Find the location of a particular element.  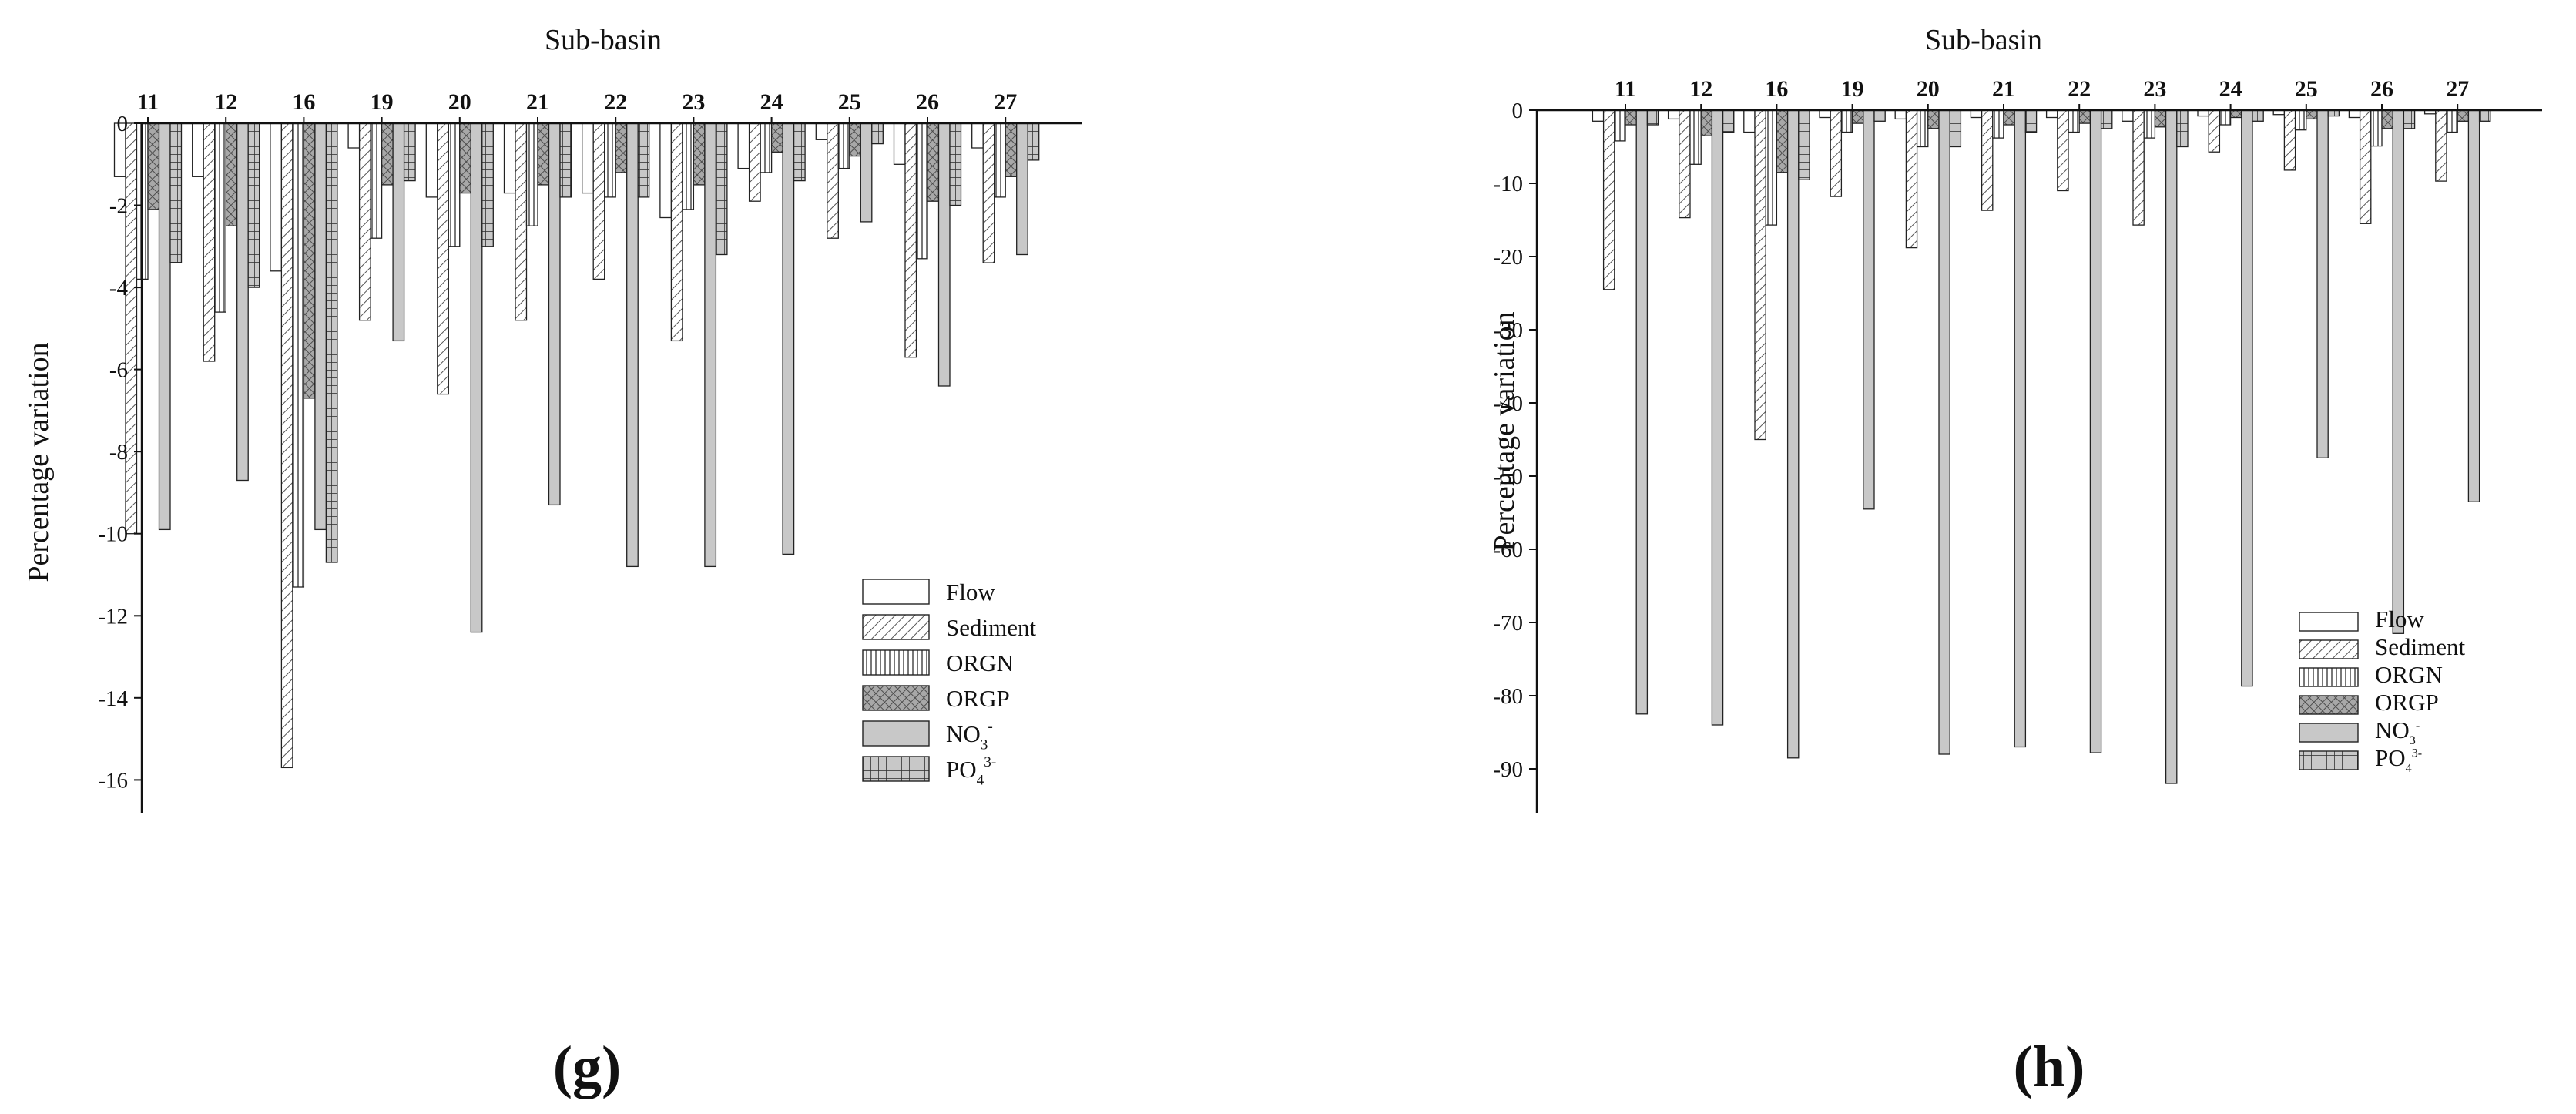

y-tick-label--60: -60 is located at coordinates (1508, 550).